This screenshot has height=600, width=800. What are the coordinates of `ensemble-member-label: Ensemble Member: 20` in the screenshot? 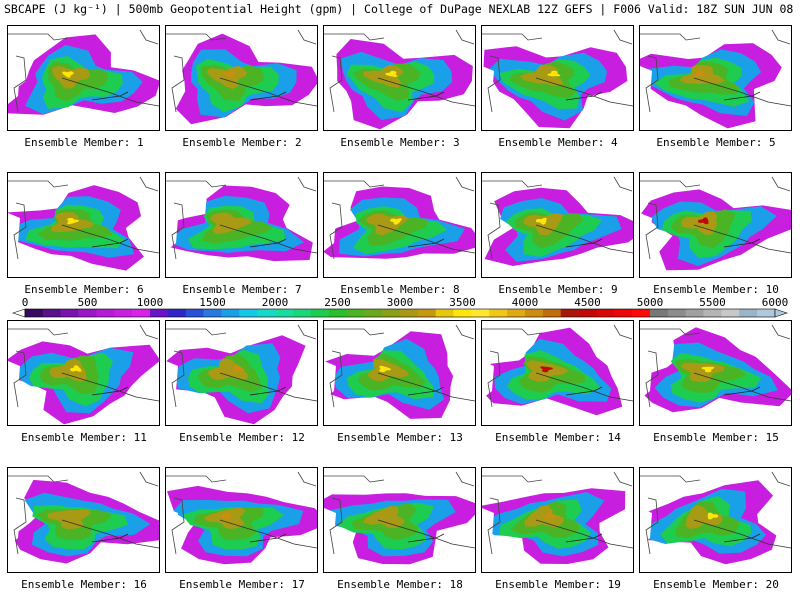 It's located at (716, 584).